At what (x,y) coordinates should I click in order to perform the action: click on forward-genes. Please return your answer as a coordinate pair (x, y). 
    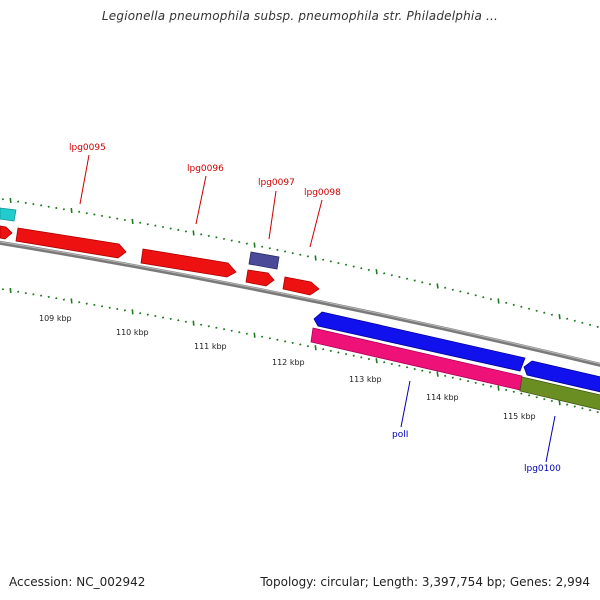
    Looking at the image, I should click on (160, 251).